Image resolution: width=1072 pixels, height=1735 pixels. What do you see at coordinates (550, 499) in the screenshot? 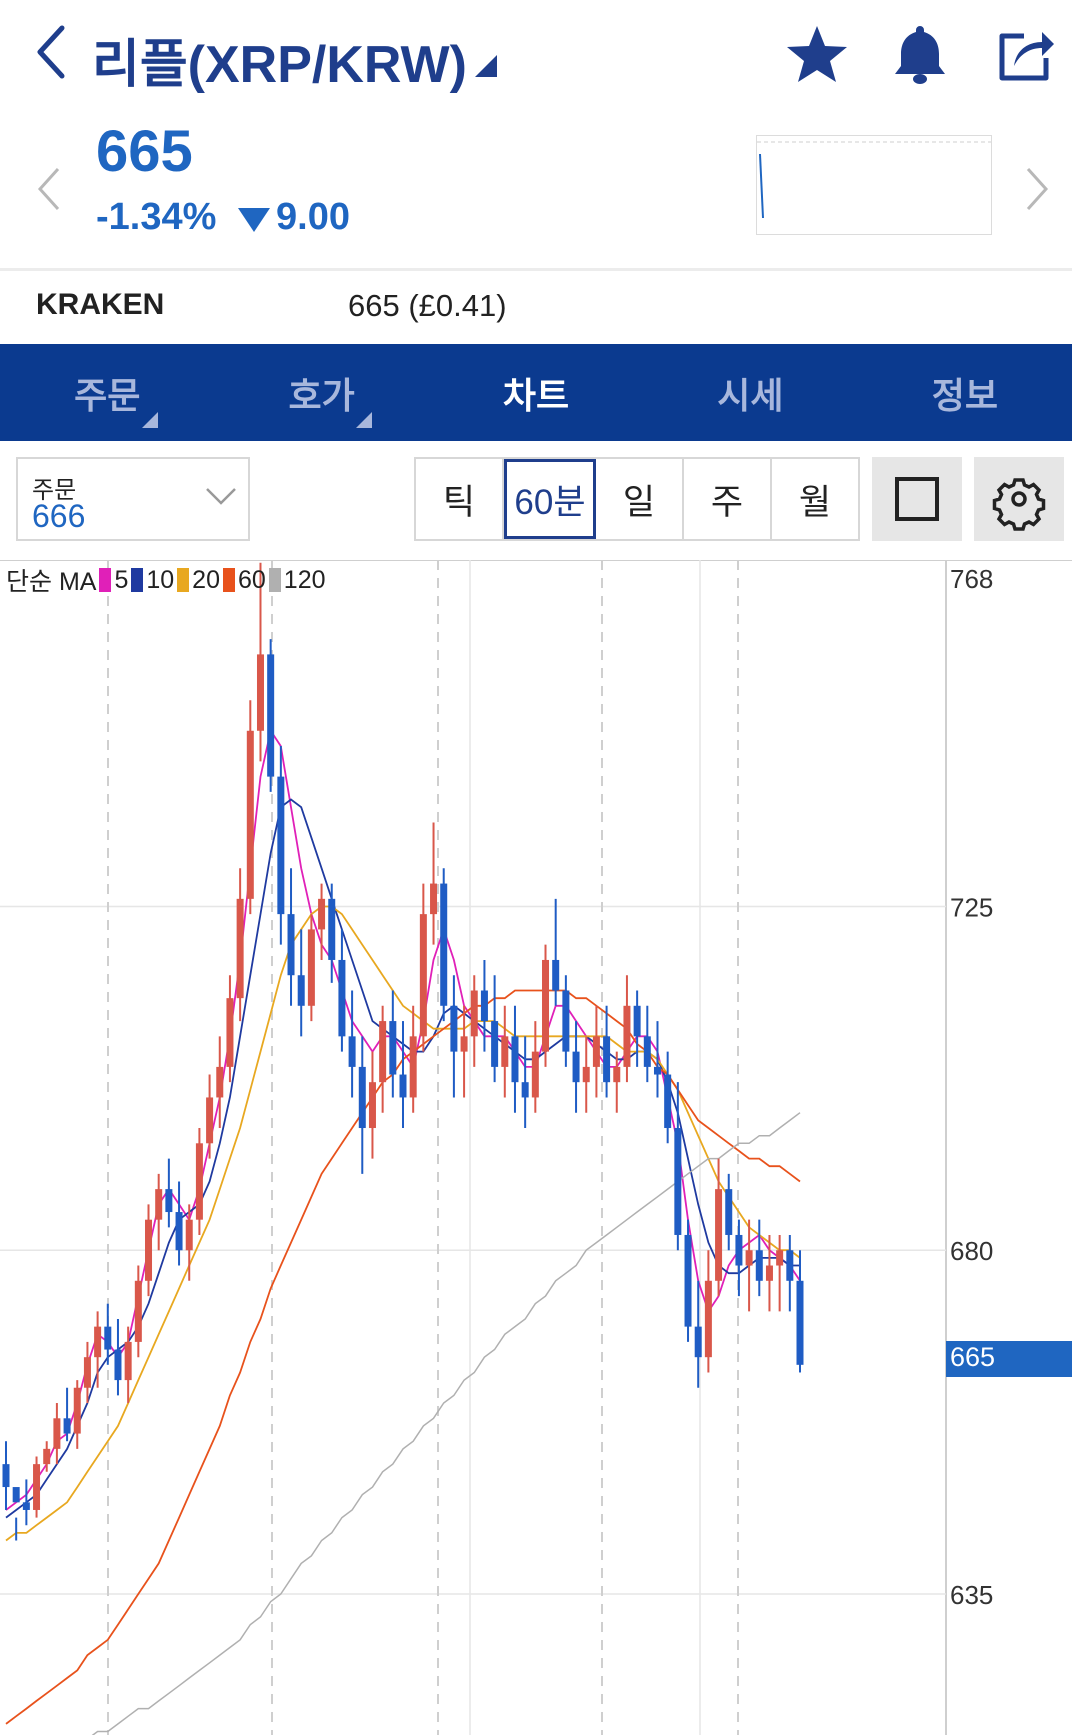
I see `period-60min: 60분` at bounding box center [550, 499].